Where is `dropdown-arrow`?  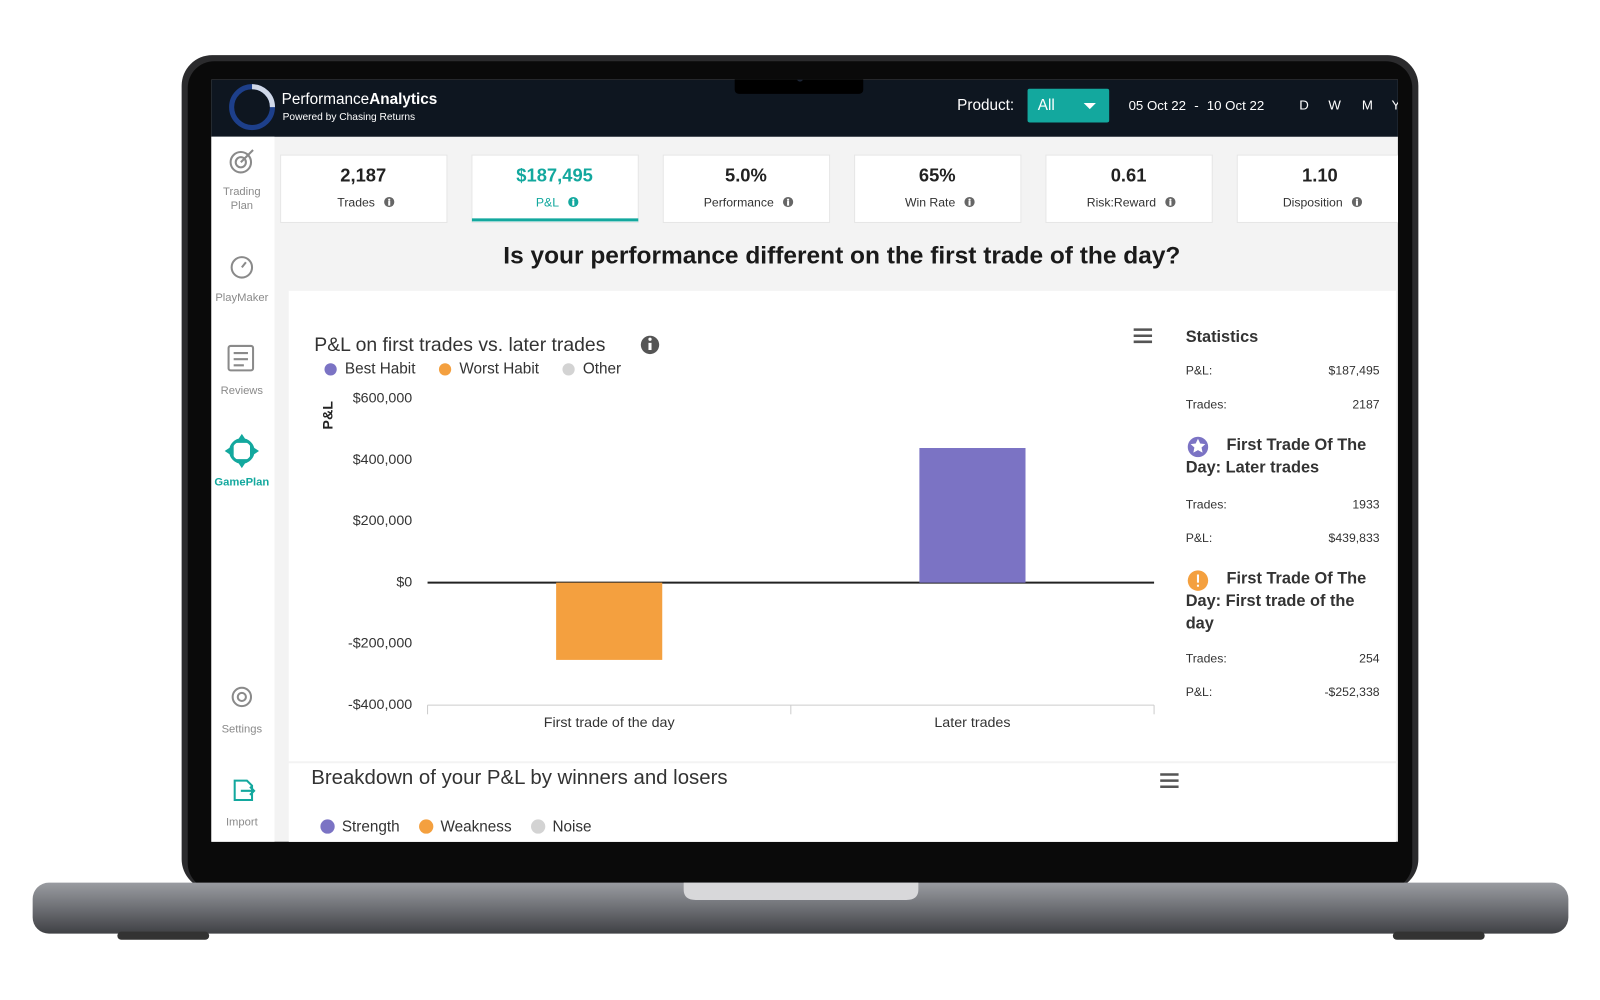
dropdown-arrow is located at coordinates (1089, 106).